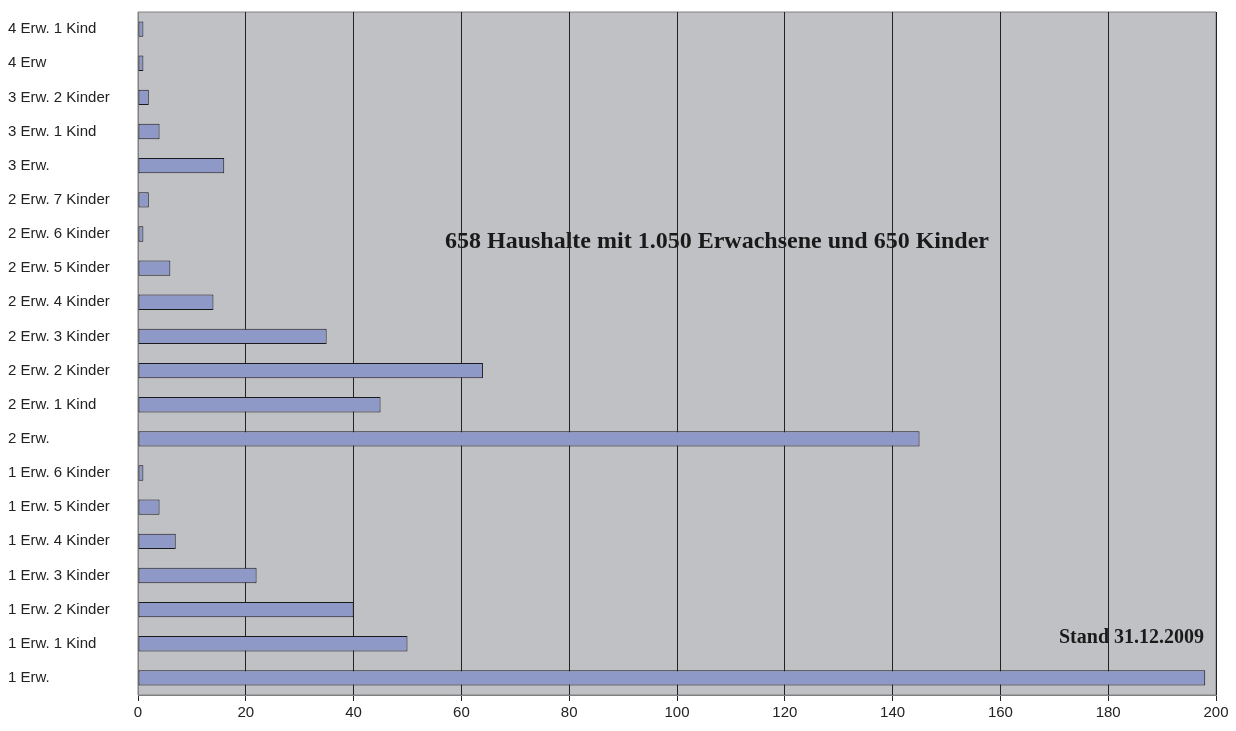 This screenshot has width=1236, height=731. What do you see at coordinates (29, 164) in the screenshot?
I see `y-tick-label: 3 Erw.` at bounding box center [29, 164].